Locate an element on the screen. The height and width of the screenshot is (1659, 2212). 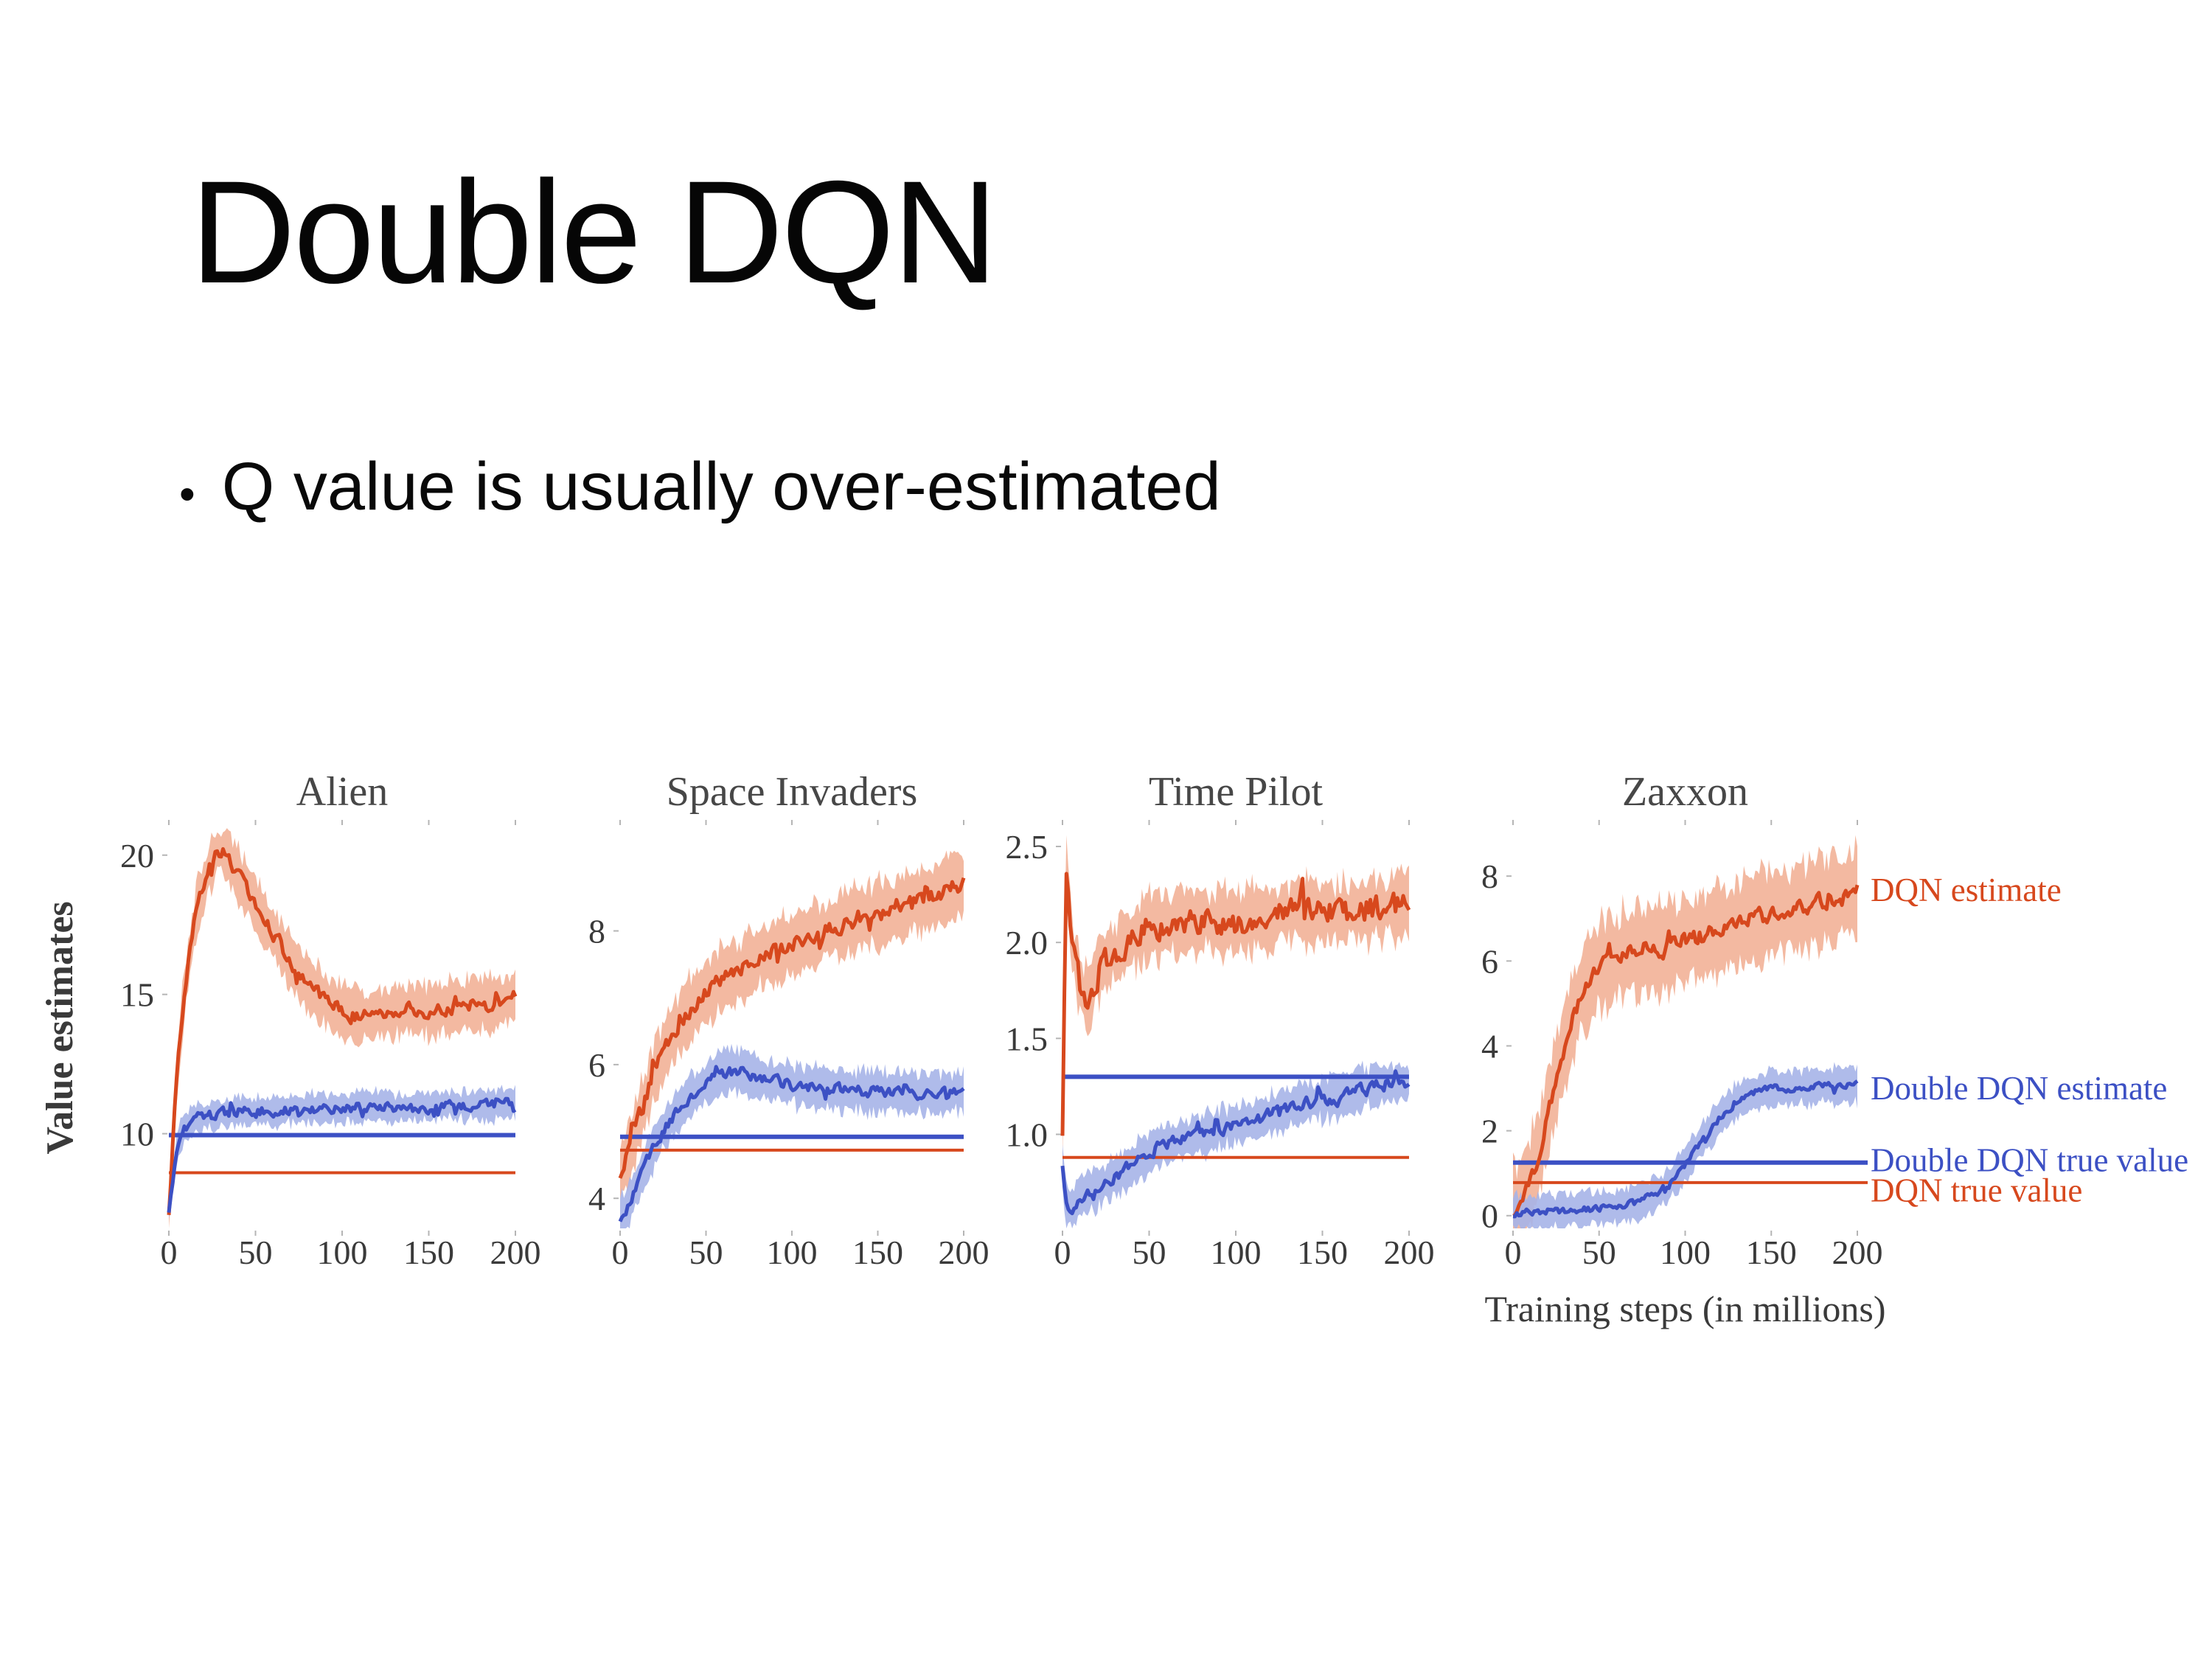
legend-dqn-estimate: DQN estimate is located at coordinates (1966, 890).